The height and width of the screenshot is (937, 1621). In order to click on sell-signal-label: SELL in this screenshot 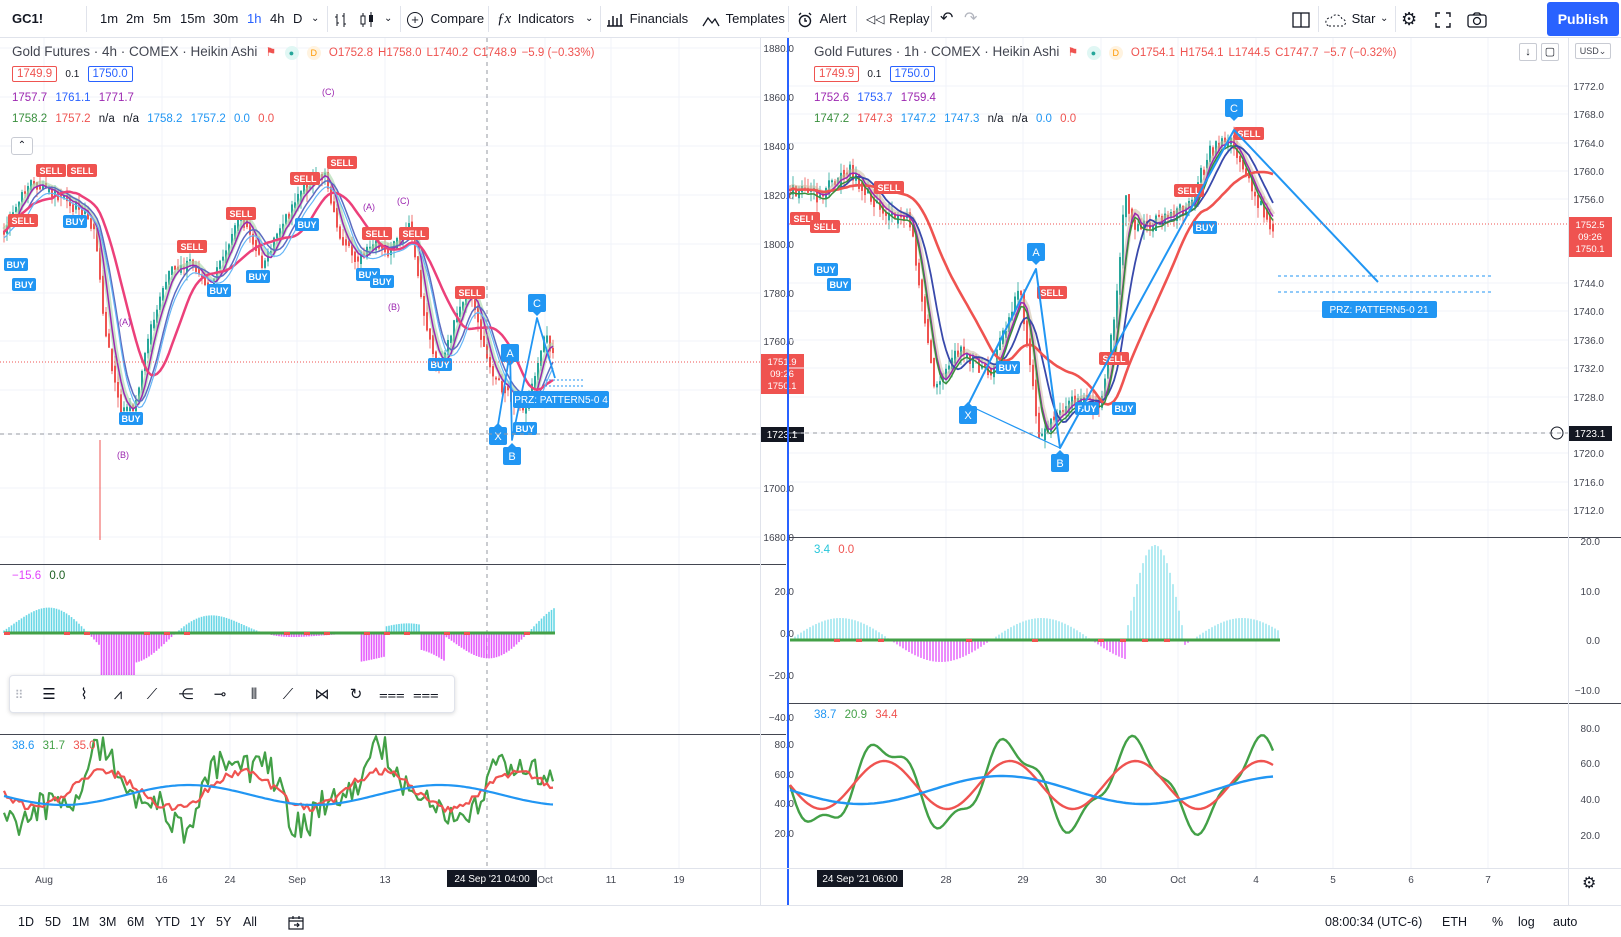, I will do `click(889, 188)`.